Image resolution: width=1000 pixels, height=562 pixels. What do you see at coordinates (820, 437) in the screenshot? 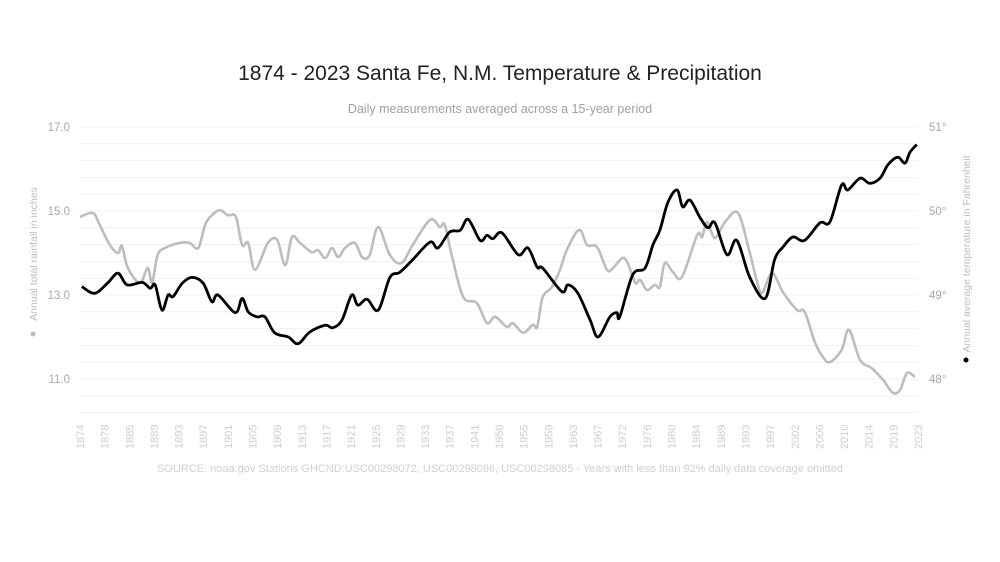
I see `x-tick-label: 2006` at bounding box center [820, 437].